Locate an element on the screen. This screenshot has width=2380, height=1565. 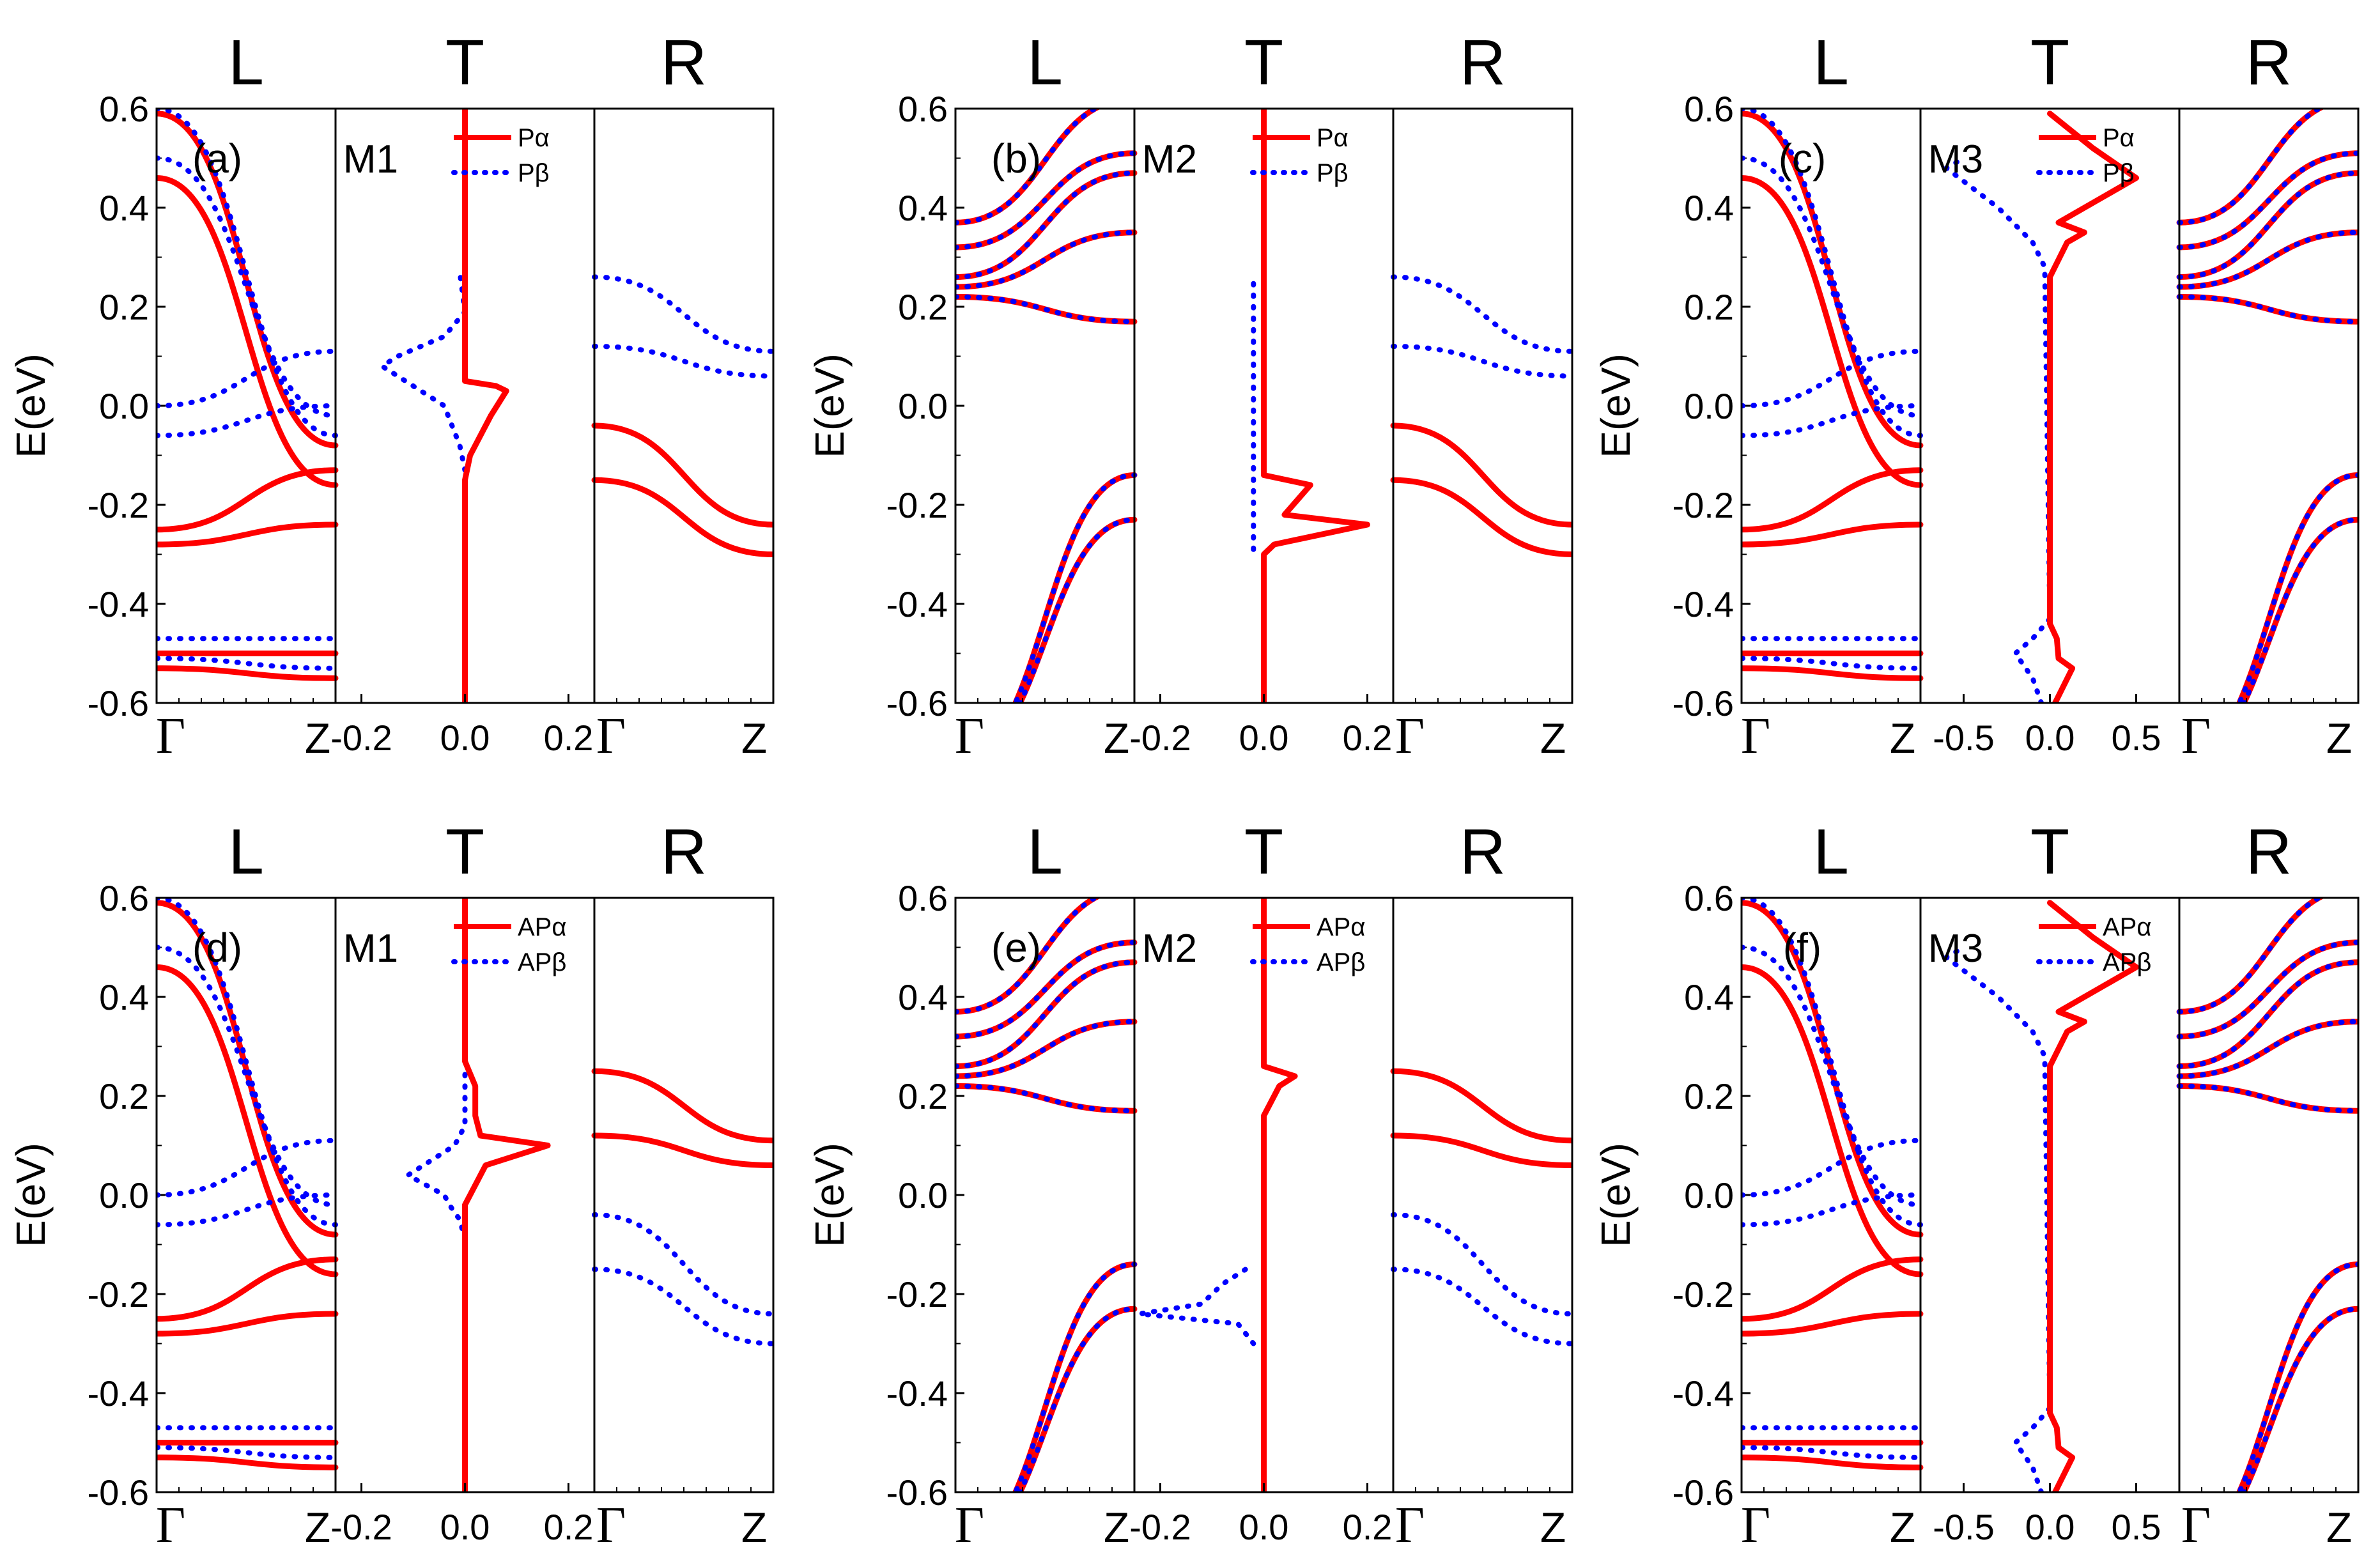
legend-beta-label: APβ is located at coordinates (542, 962).